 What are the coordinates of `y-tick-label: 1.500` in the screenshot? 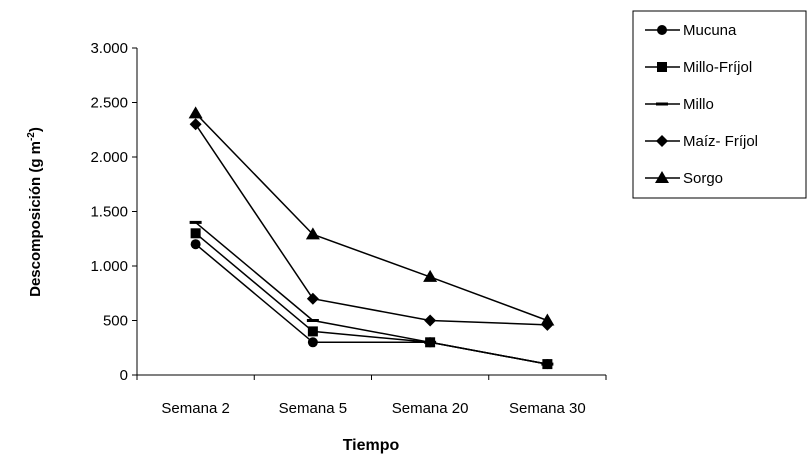 It's located at (109, 212).